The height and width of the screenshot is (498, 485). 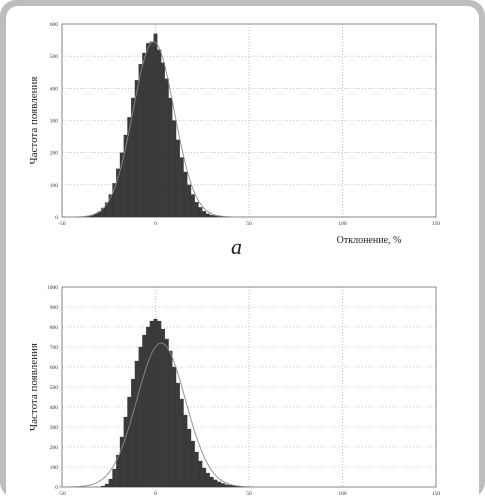 I want to click on y-tick-label: 1000, so click(x=52, y=288).